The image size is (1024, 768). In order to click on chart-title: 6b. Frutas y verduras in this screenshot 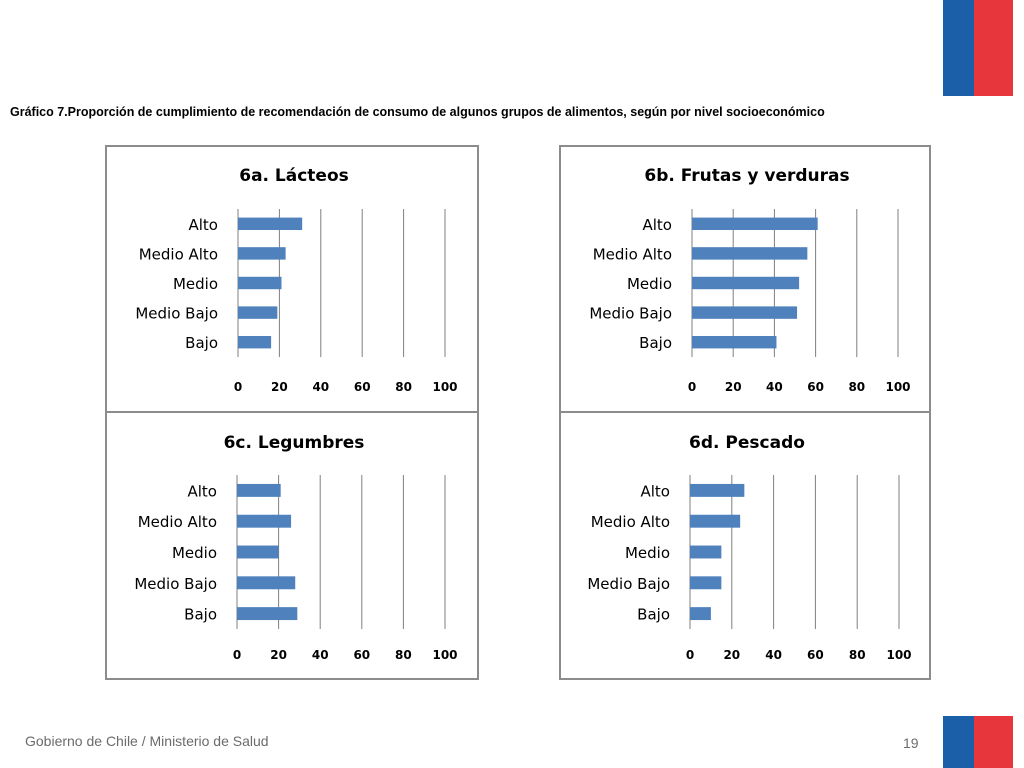, I will do `click(746, 176)`.